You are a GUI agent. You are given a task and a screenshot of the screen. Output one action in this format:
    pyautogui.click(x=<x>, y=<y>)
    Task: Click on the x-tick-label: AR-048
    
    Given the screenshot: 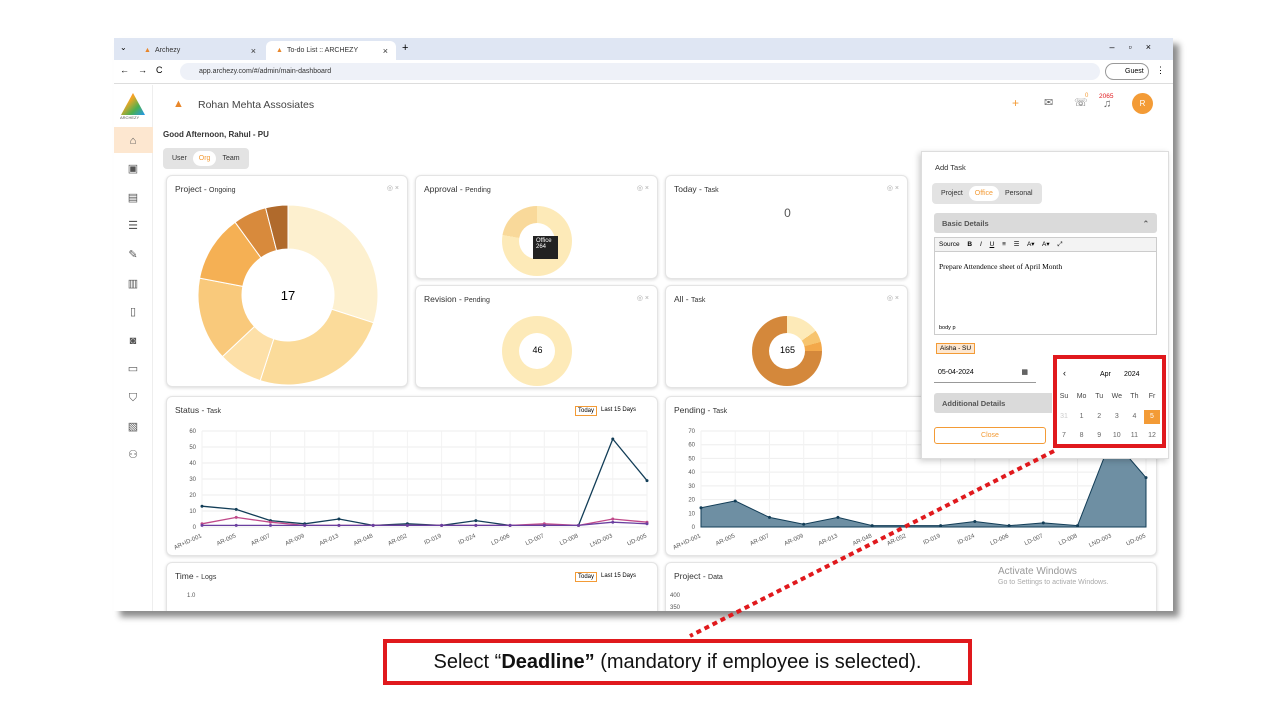 What is the action you would take?
    pyautogui.click(x=364, y=540)
    